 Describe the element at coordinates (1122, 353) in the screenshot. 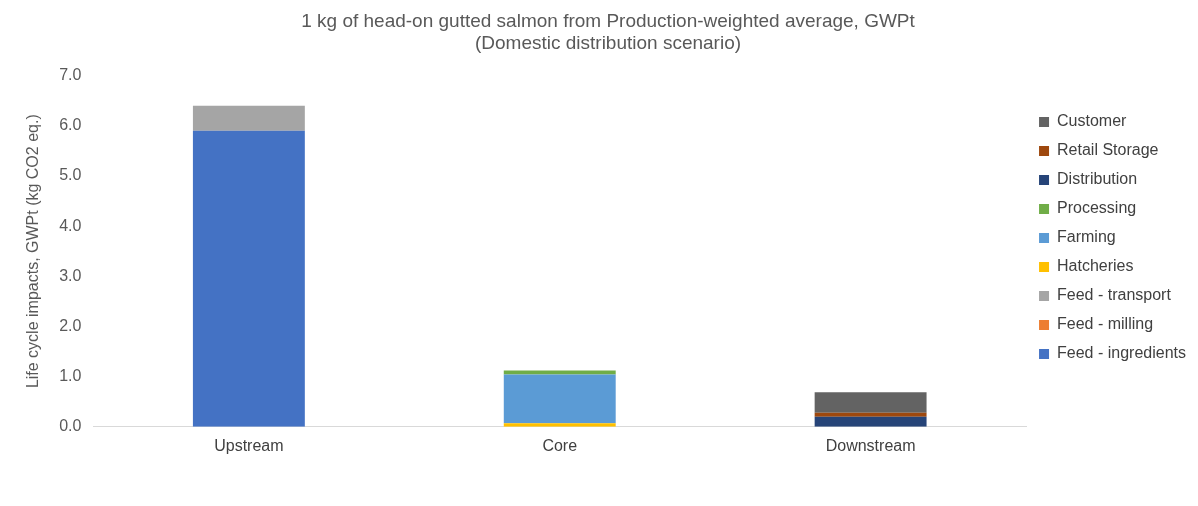

I see `legend-label: Feed - ingredients` at that location.